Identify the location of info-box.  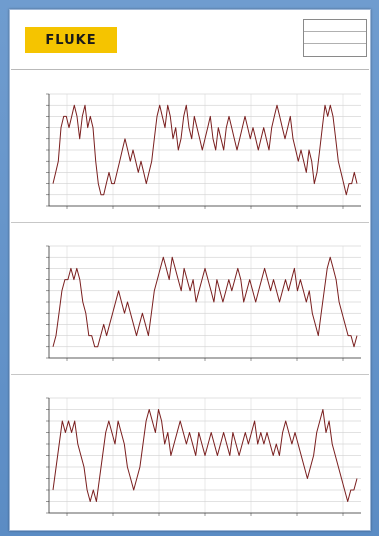
(335, 38).